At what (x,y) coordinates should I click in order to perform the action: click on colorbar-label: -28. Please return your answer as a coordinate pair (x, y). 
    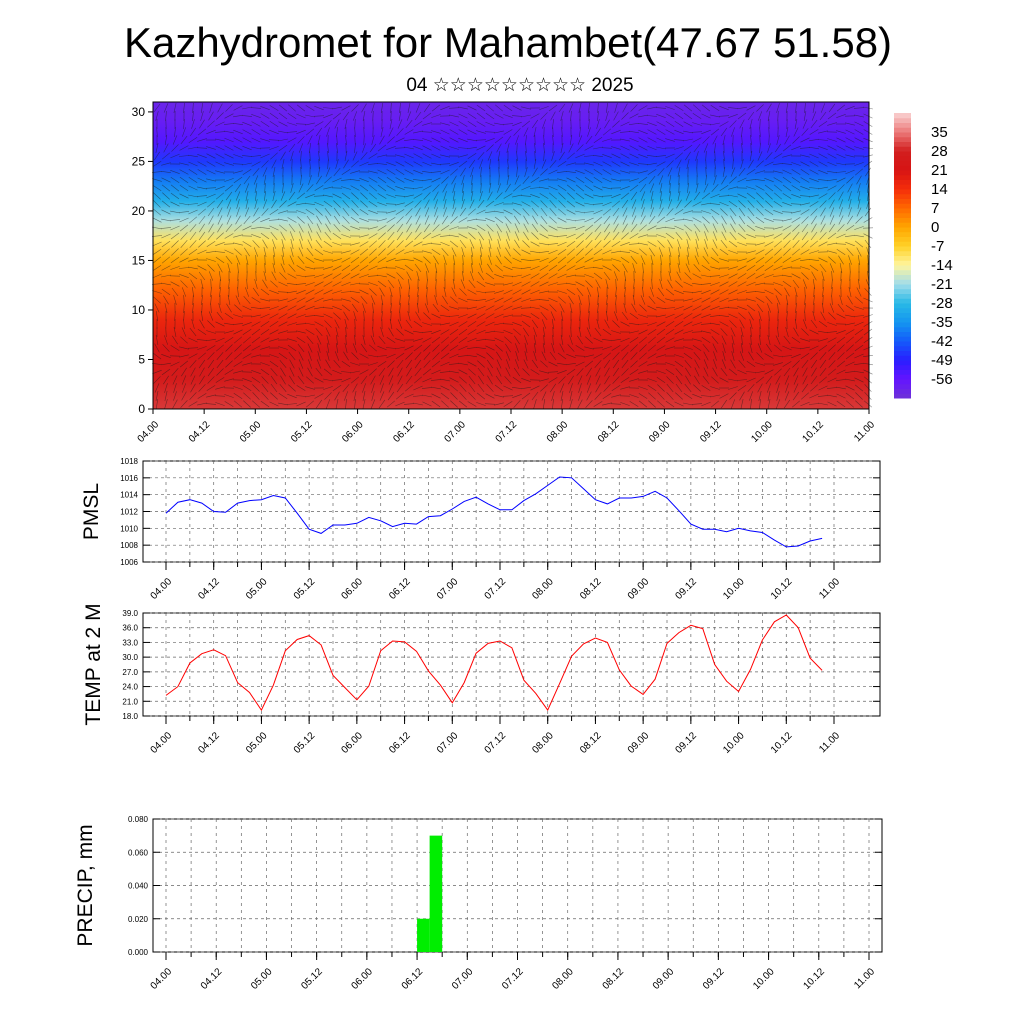
    Looking at the image, I should click on (942, 303).